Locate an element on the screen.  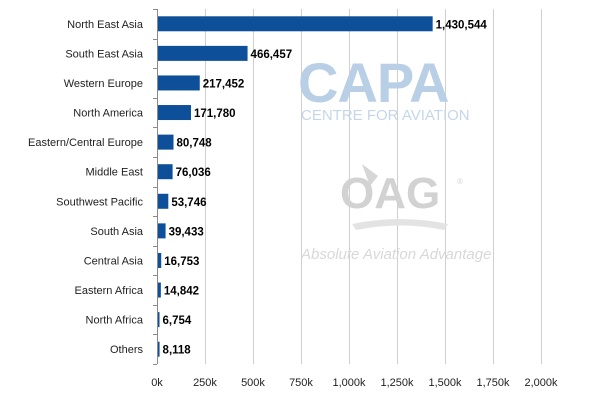
category-label: Southwest Pacific is located at coordinates (99, 202).